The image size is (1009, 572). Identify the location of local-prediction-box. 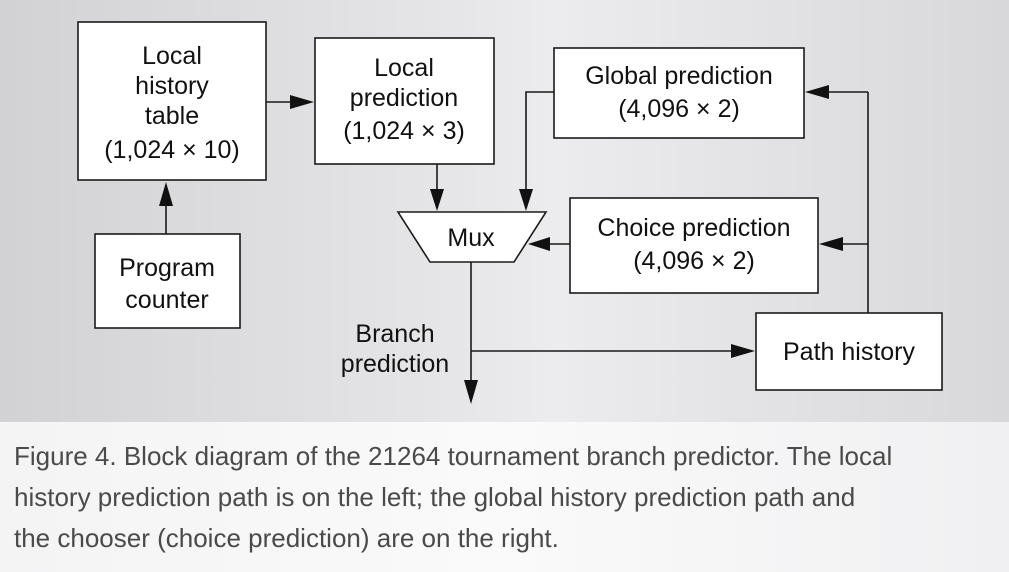
(404, 101).